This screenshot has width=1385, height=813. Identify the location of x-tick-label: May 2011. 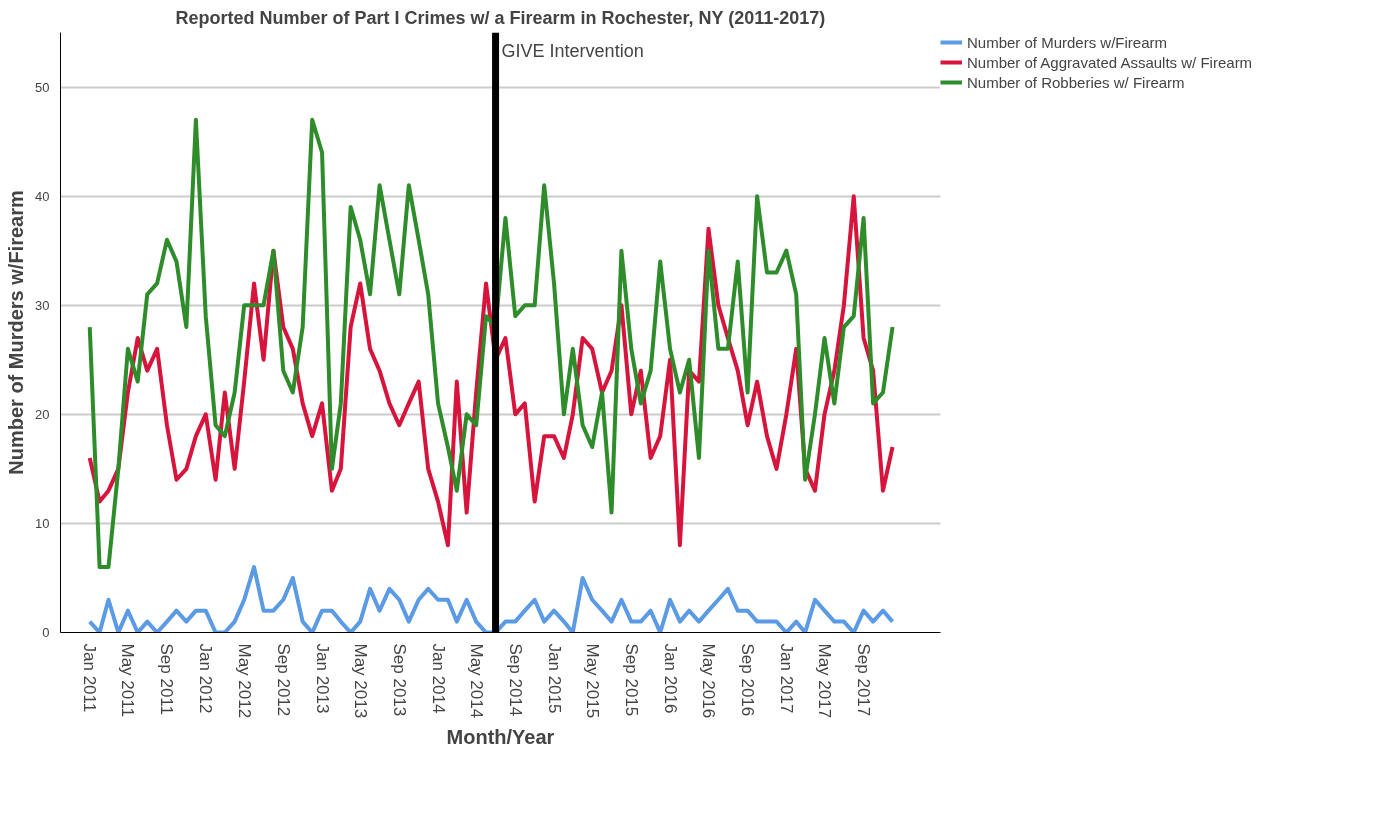
(128, 680).